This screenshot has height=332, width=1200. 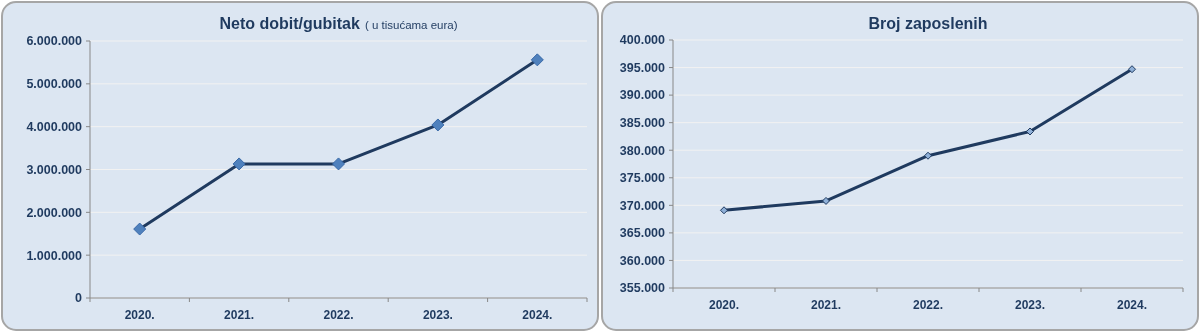 I want to click on y-tick-label: 355.000, so click(x=642, y=288).